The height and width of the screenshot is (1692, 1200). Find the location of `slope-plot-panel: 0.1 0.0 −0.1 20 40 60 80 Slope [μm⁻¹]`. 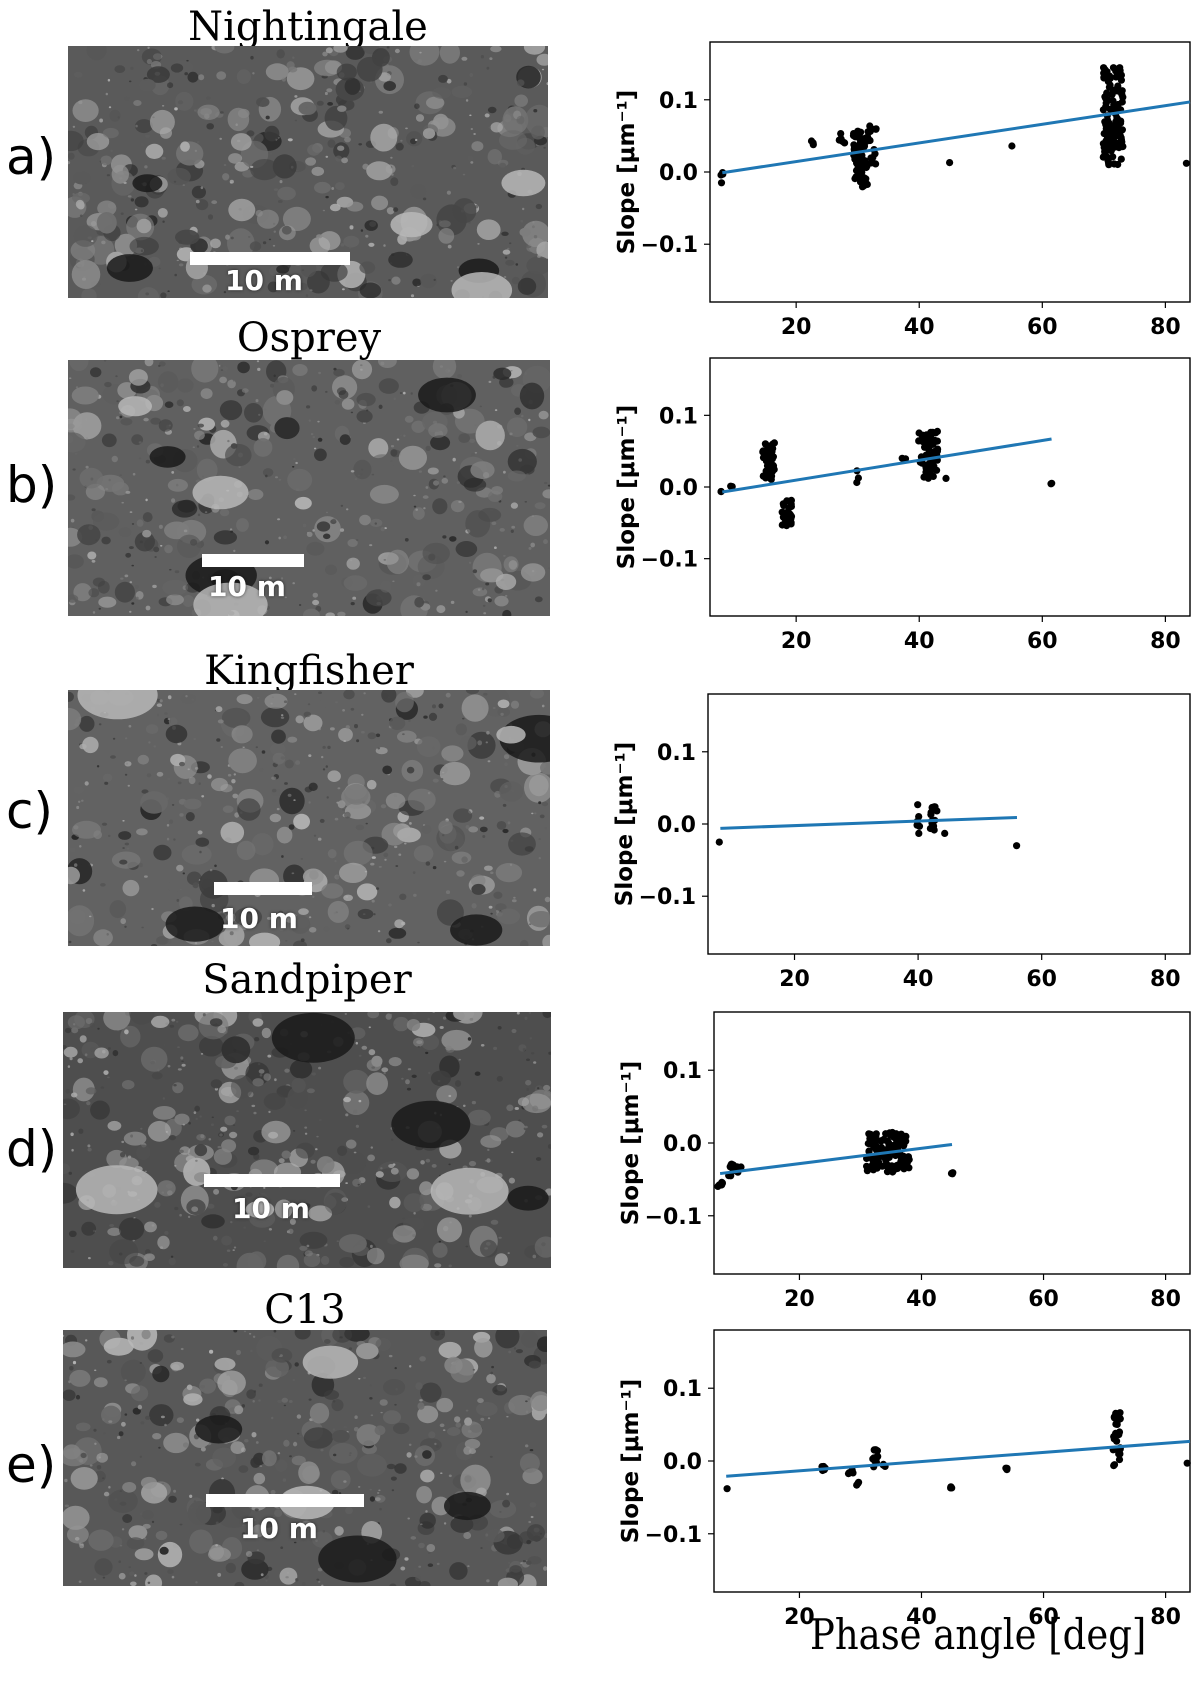

slope-plot-panel: 0.1 0.0 −0.1 20 40 60 80 Slope [μm⁻¹] is located at coordinates (904, 1479).